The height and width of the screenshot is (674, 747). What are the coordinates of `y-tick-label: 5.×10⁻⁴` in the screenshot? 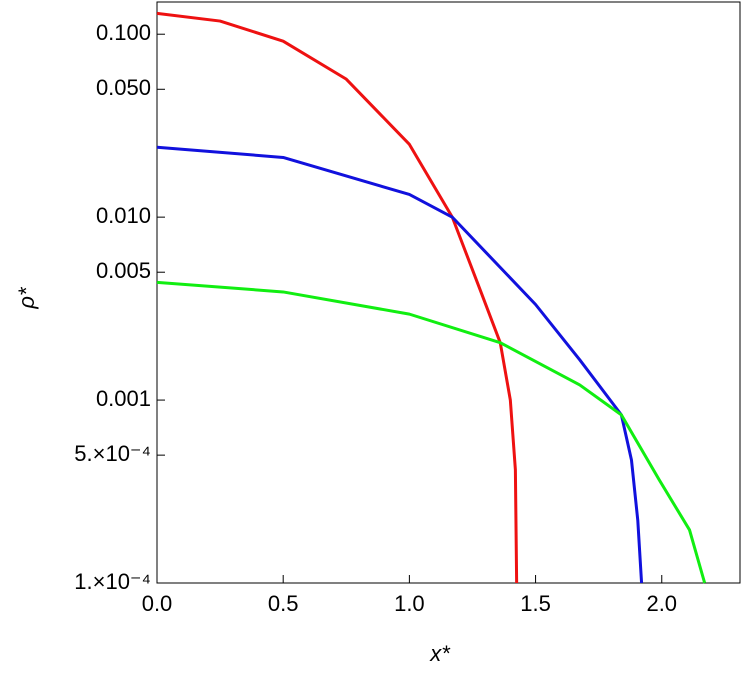 It's located at (112, 453).